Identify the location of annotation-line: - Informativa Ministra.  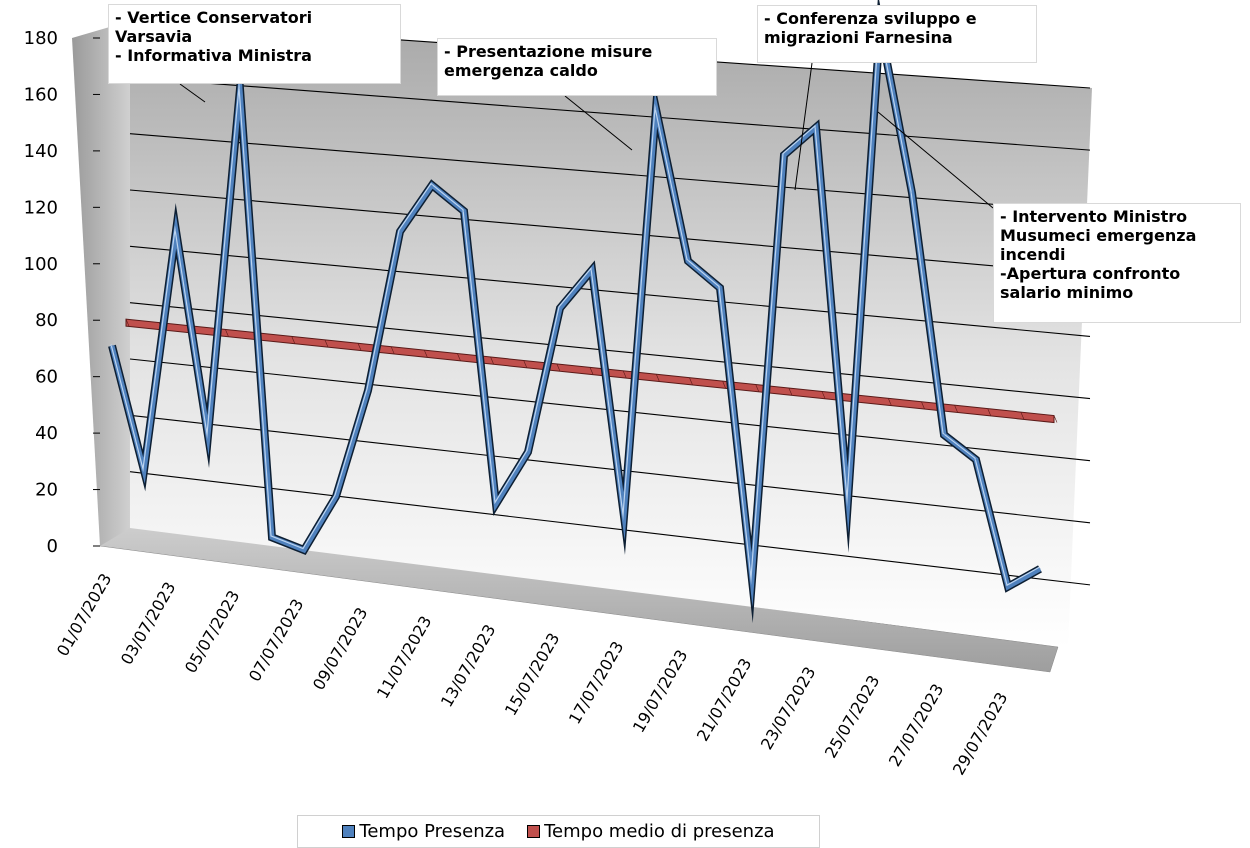
(213, 55).